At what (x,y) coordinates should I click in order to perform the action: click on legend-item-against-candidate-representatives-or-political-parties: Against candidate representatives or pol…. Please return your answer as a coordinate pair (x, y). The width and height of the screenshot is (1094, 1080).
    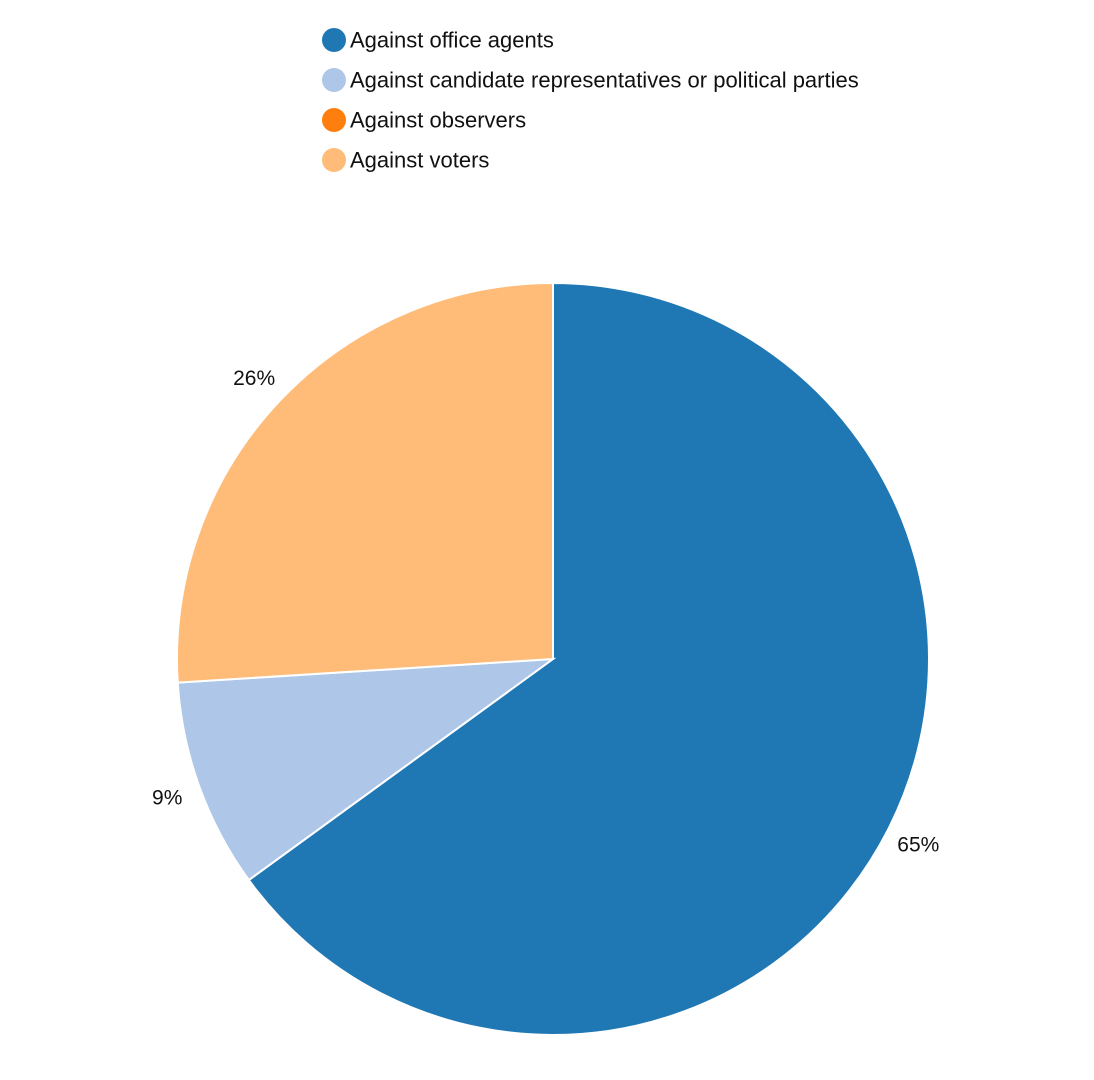
    Looking at the image, I should click on (590, 80).